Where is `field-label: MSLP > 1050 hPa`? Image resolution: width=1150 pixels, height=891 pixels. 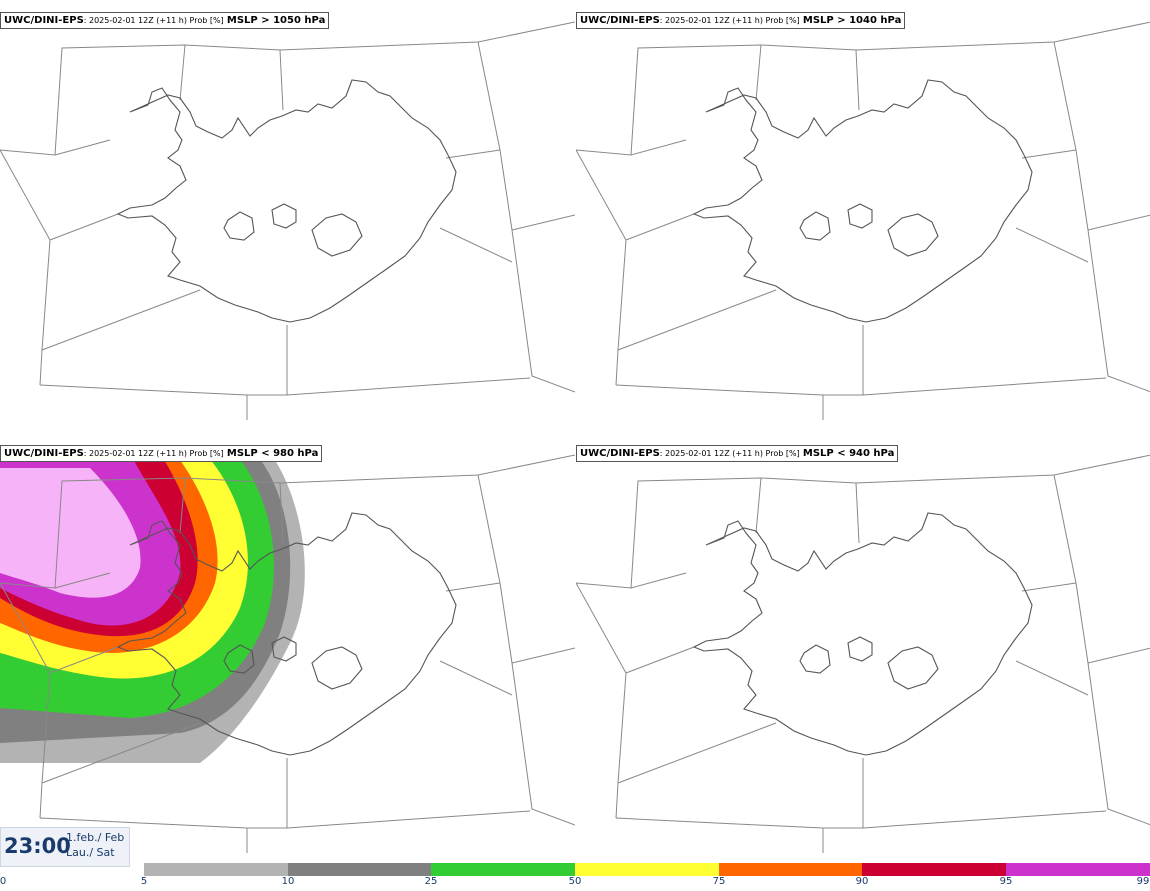
field-label: MSLP > 1050 hPa is located at coordinates (276, 20).